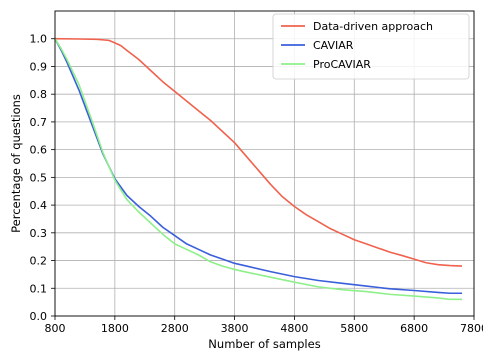 This screenshot has height=354, width=483. Describe the element at coordinates (333, 45) in the screenshot. I see `legend-label-1: CAVIAR` at that location.